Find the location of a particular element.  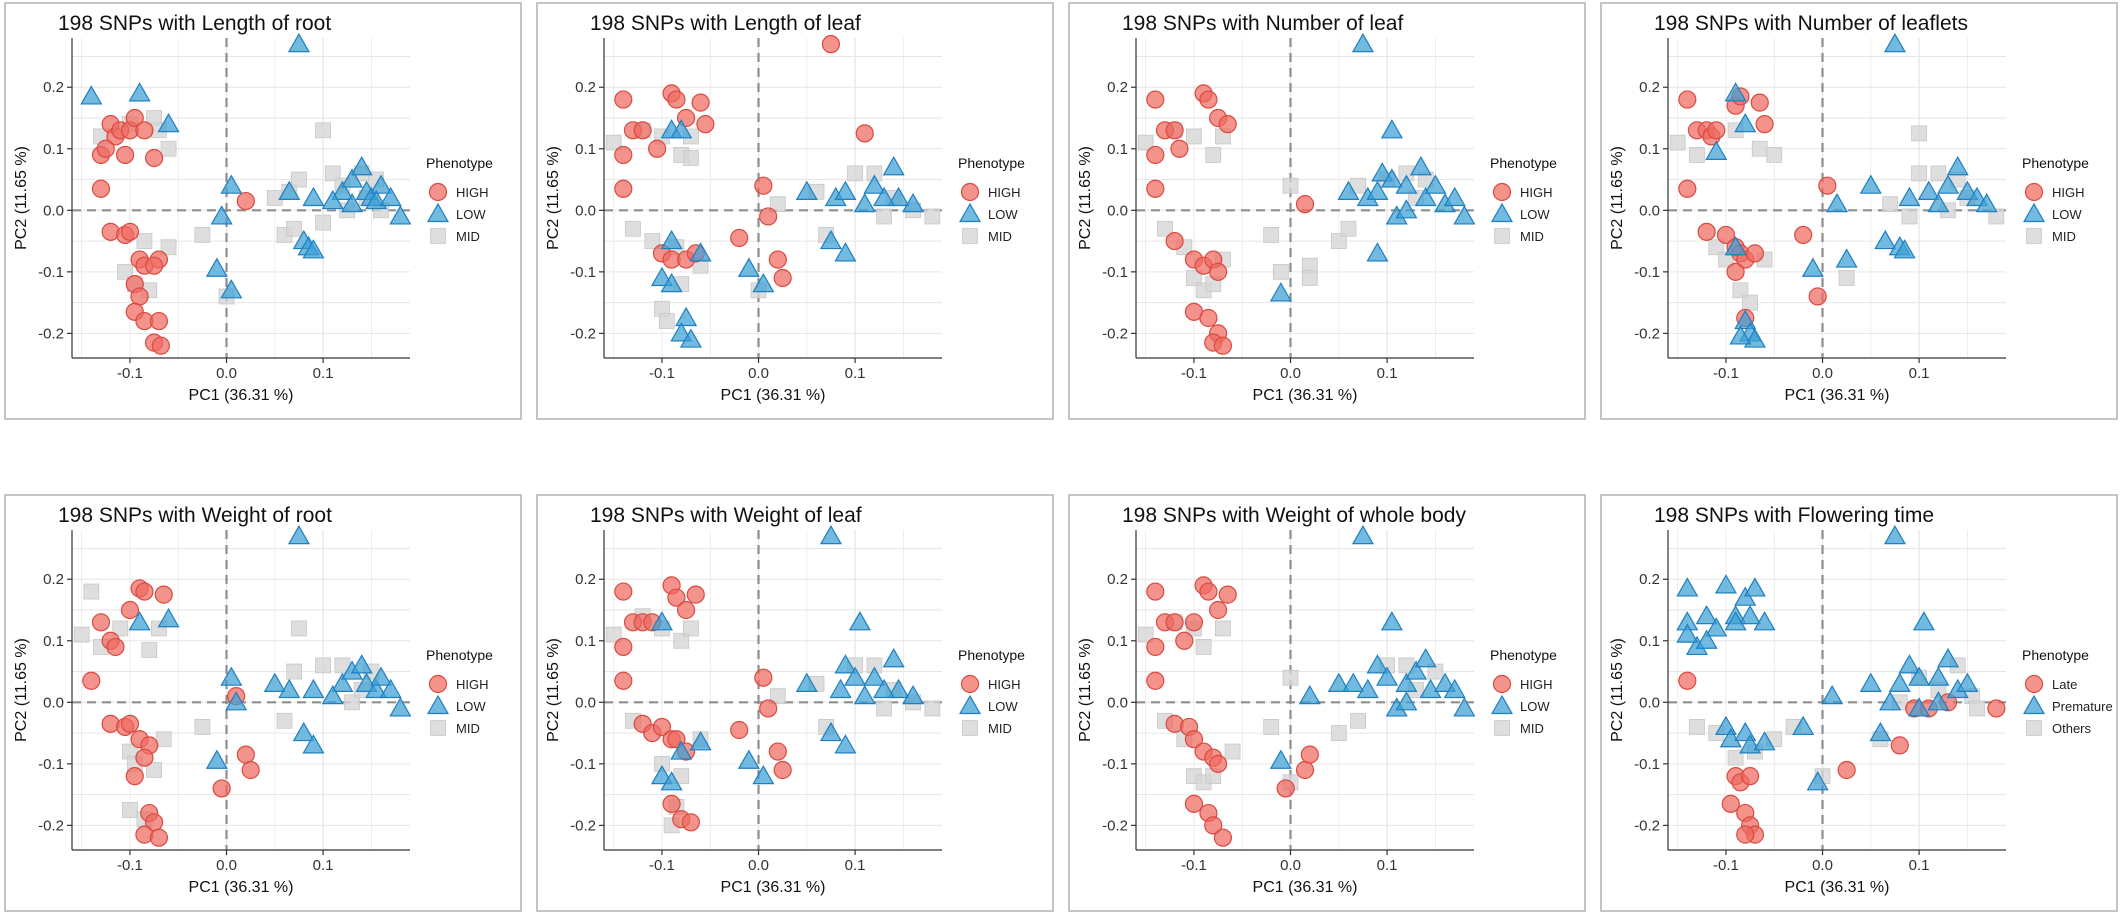

legend-key-square is located at coordinates (2034, 728).